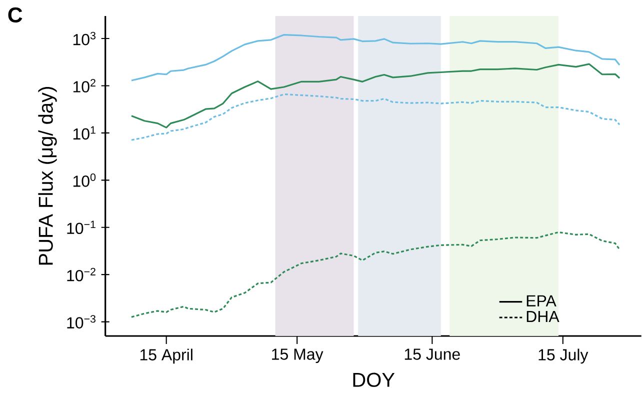 This screenshot has height=412, width=642. Describe the element at coordinates (543, 316) in the screenshot. I see `annotation: DHA` at that location.